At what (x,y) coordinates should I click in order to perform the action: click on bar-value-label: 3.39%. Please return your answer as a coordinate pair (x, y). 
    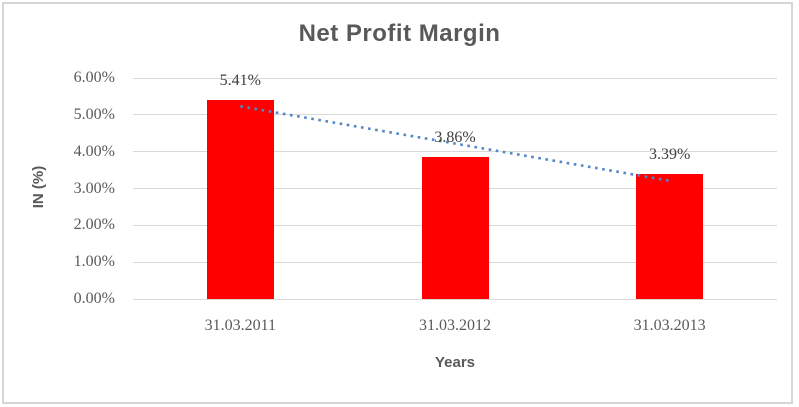
    Looking at the image, I should click on (669, 155).